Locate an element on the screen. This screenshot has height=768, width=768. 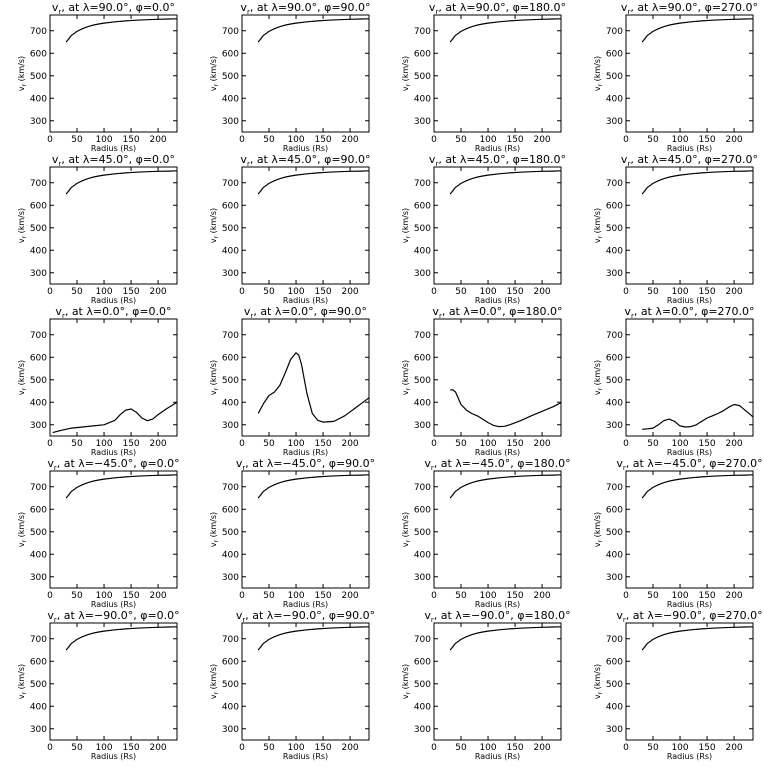
chart-title: vr, at λ=90.0°, φ=0.0° is located at coordinates (113, 8).